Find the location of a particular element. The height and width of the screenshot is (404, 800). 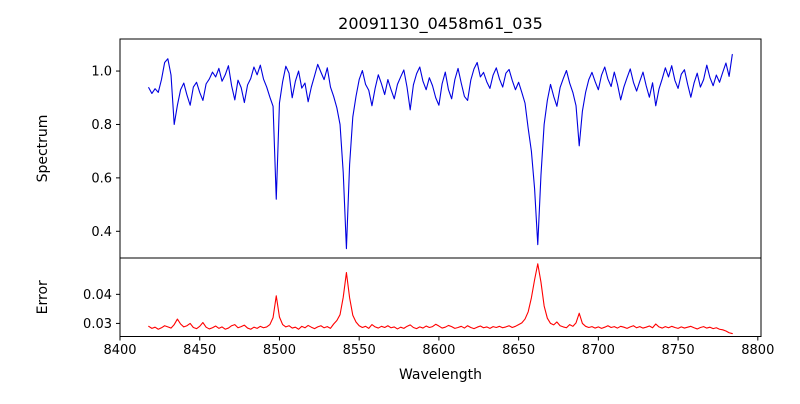

chart-title: 20091130_0458m61_035 is located at coordinates (440, 24).